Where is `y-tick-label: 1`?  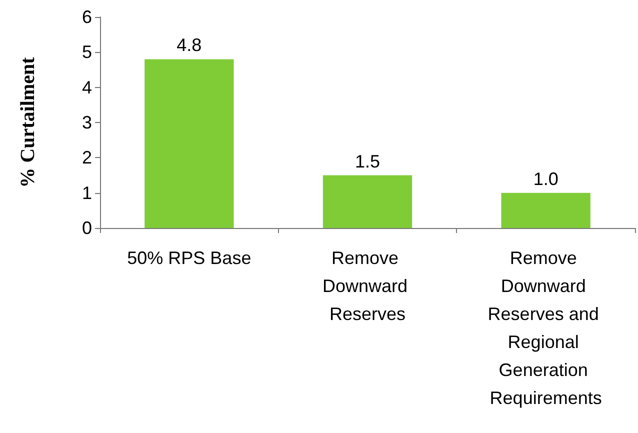 y-tick-label: 1 is located at coordinates (87, 192).